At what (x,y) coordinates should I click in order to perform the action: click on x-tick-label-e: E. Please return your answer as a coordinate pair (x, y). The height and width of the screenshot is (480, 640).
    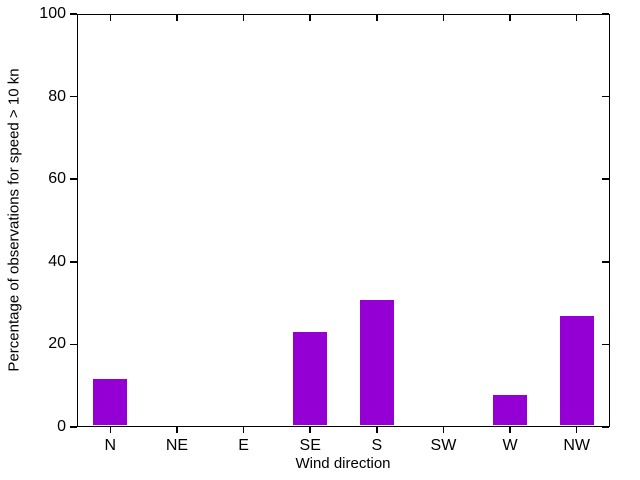
    Looking at the image, I should click on (243, 445).